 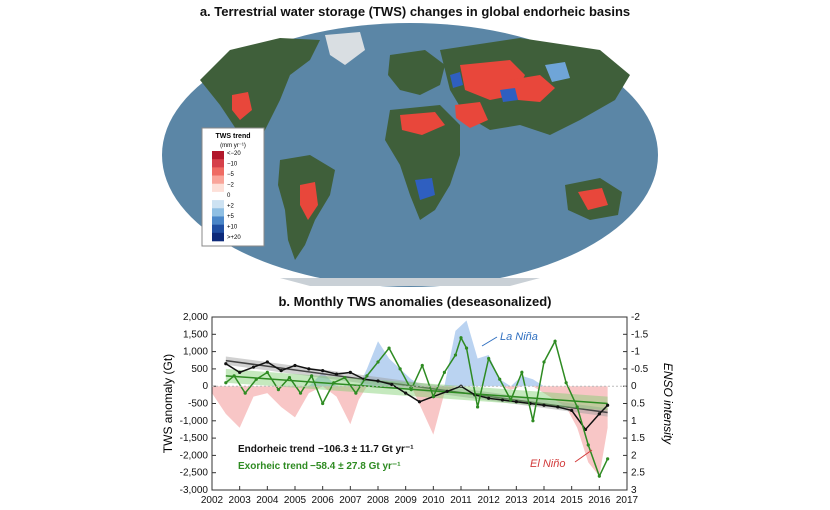 I want to click on basin-south-america, so click(x=309, y=201).